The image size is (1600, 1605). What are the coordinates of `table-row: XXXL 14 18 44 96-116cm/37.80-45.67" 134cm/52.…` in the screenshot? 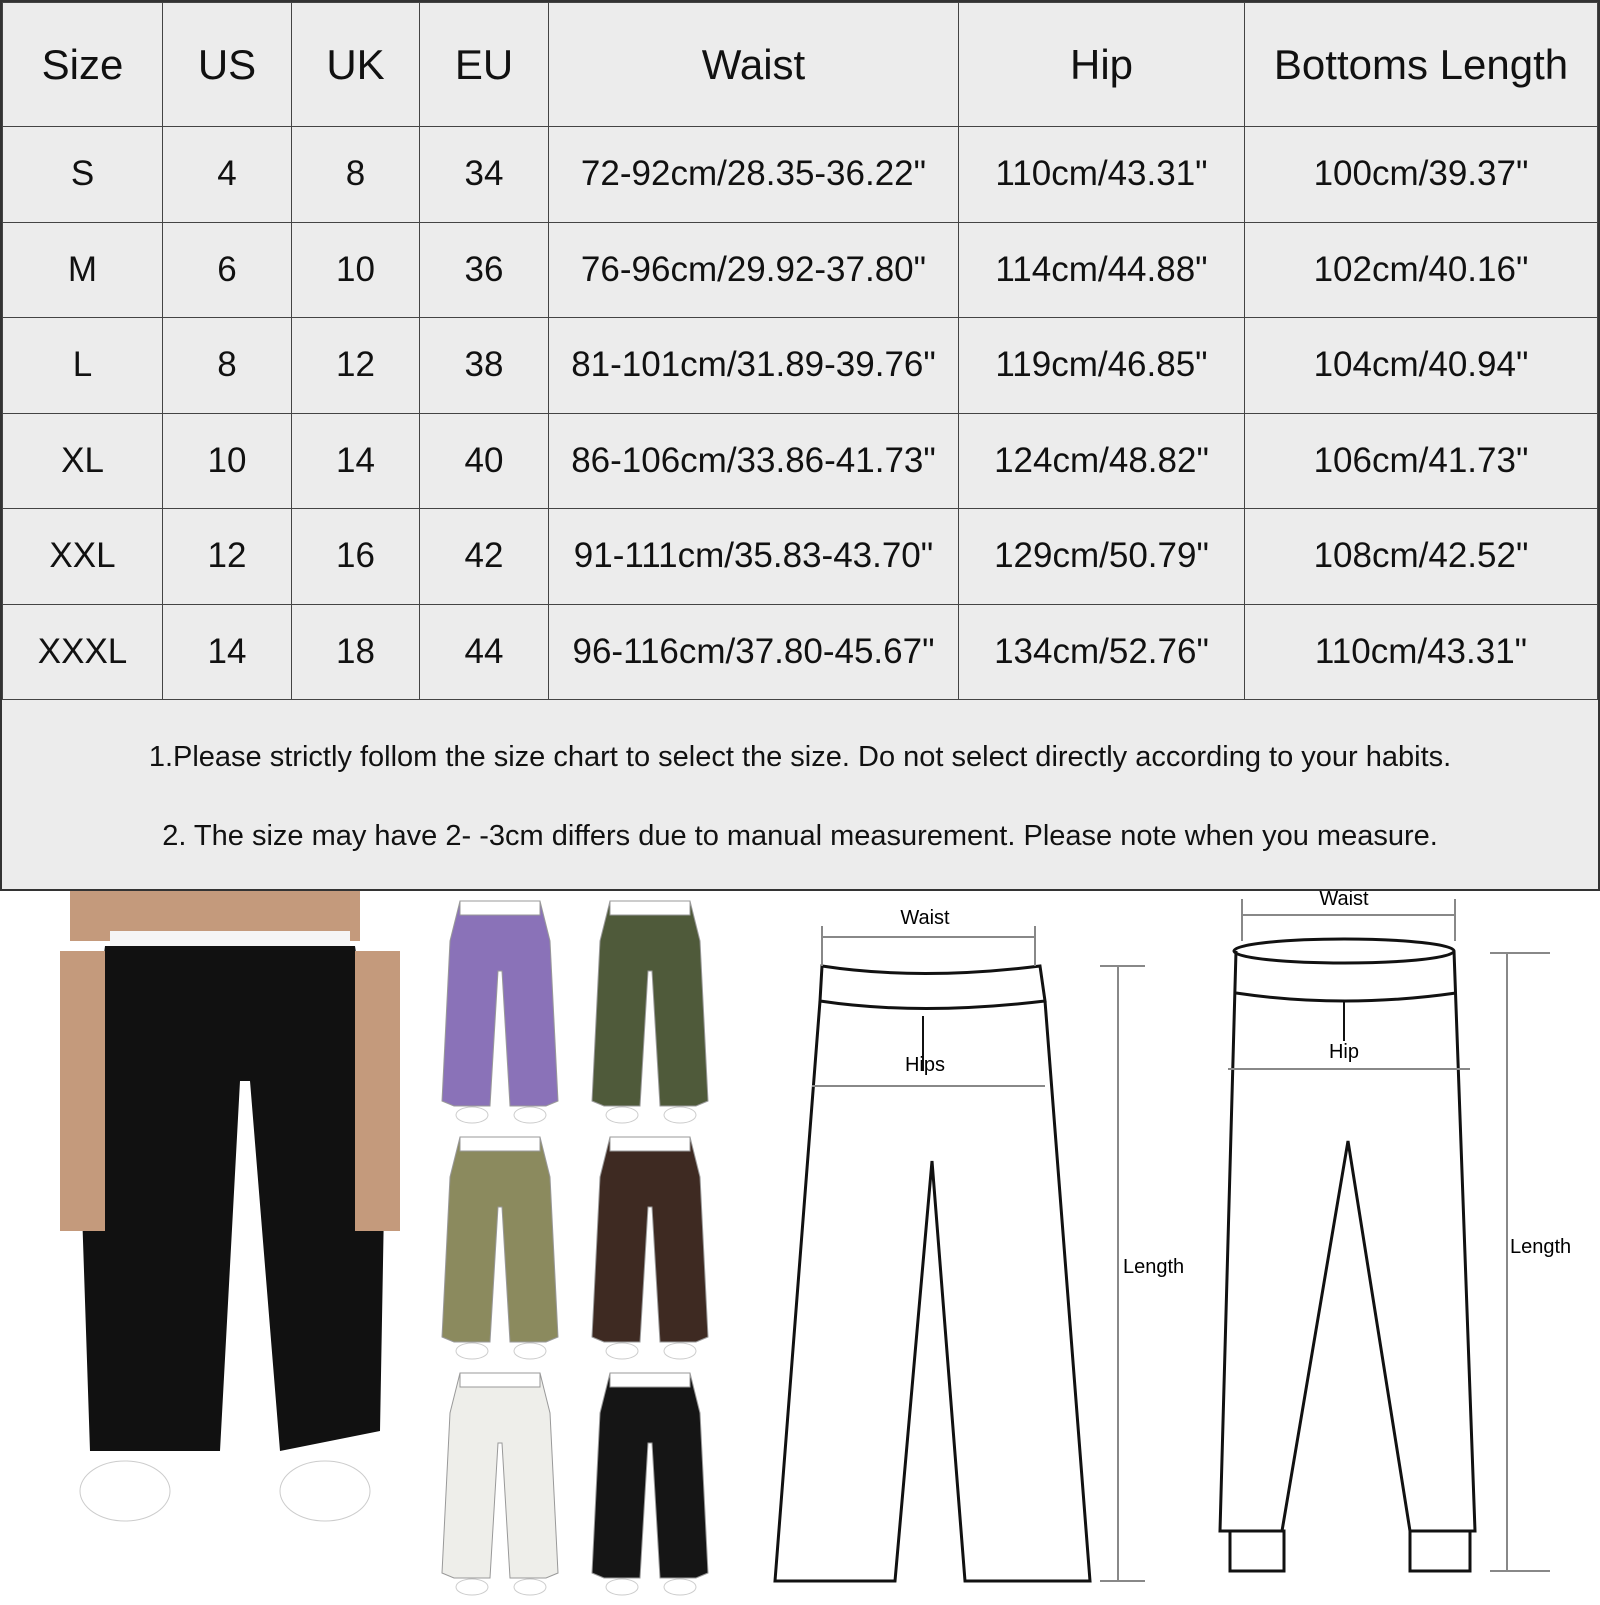 It's located at (800, 651).